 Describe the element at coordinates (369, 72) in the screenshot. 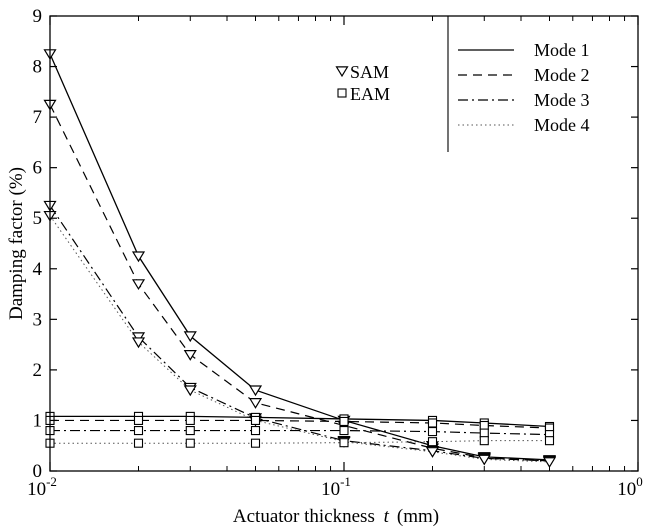

I see `legend-label-sam: SAM` at that location.